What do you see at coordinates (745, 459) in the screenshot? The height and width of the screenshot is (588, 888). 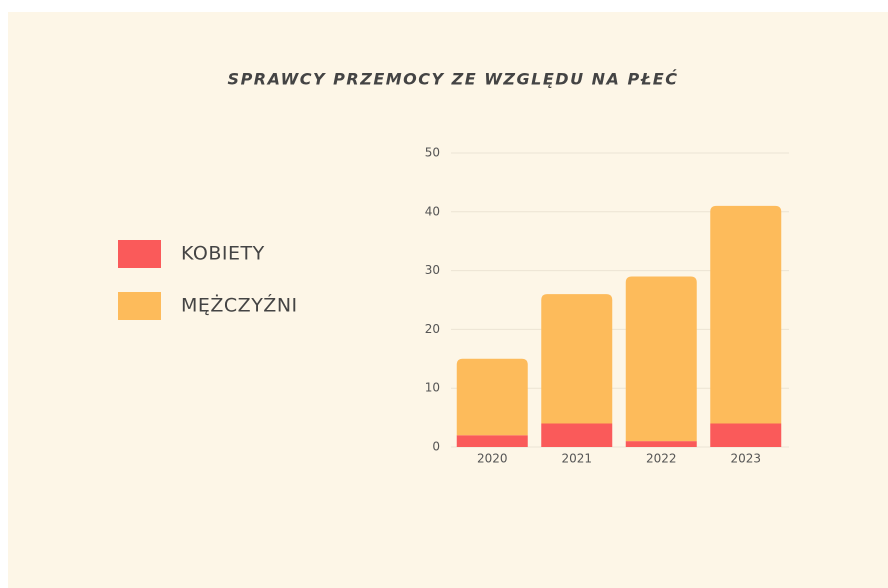 I see `x-tick-label: 2023` at bounding box center [745, 459].